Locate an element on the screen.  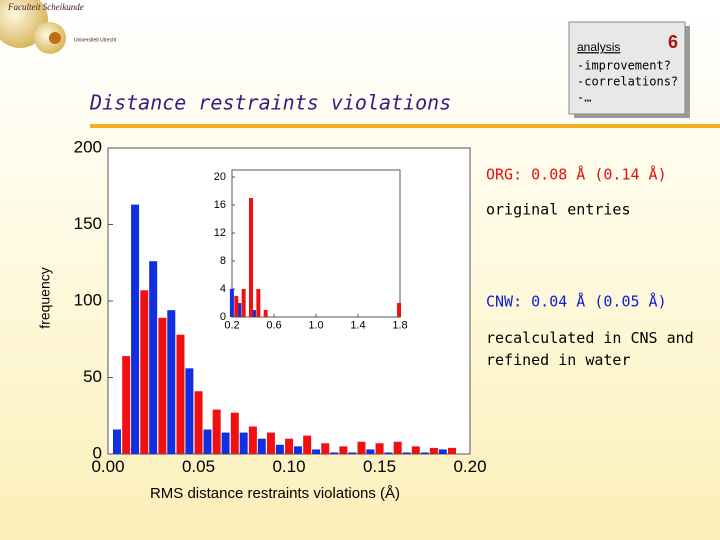
y-tick-label: 50 is located at coordinates (92, 376).